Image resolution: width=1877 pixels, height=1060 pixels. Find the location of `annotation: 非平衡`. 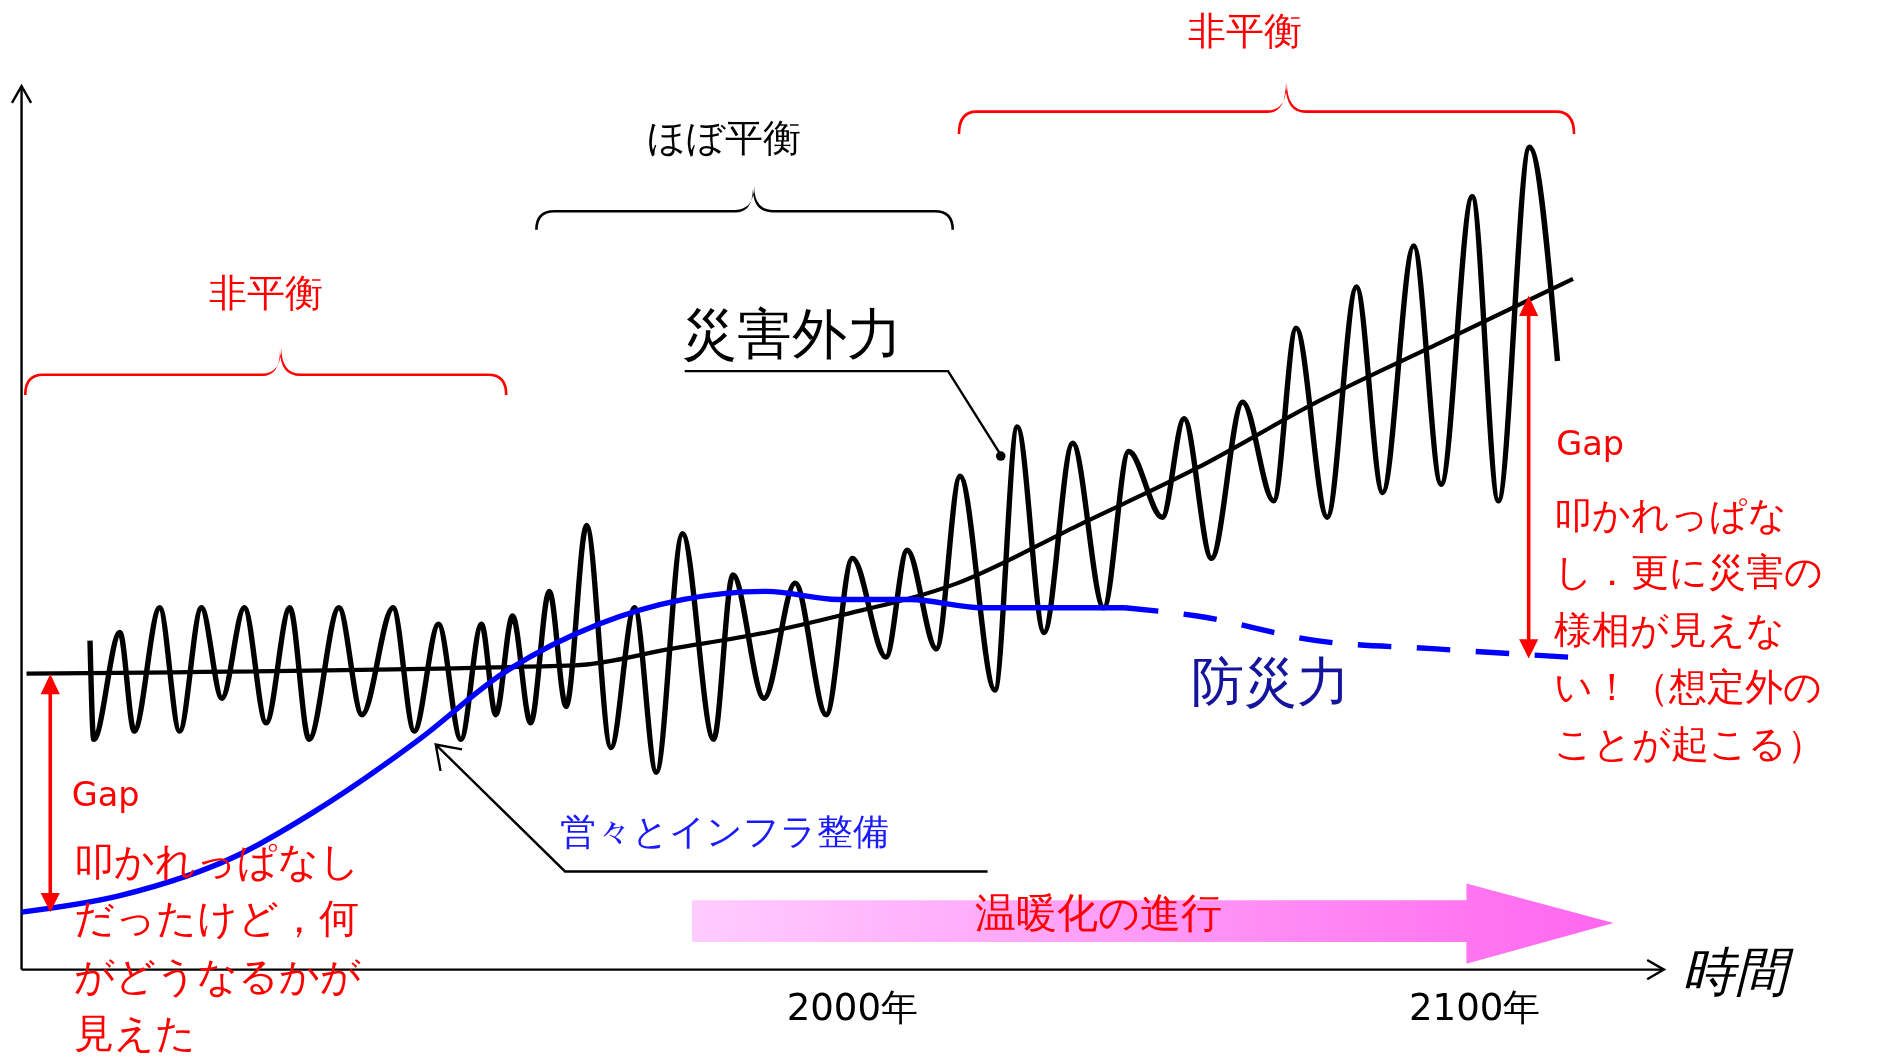

annotation: 非平衡 is located at coordinates (265, 293).